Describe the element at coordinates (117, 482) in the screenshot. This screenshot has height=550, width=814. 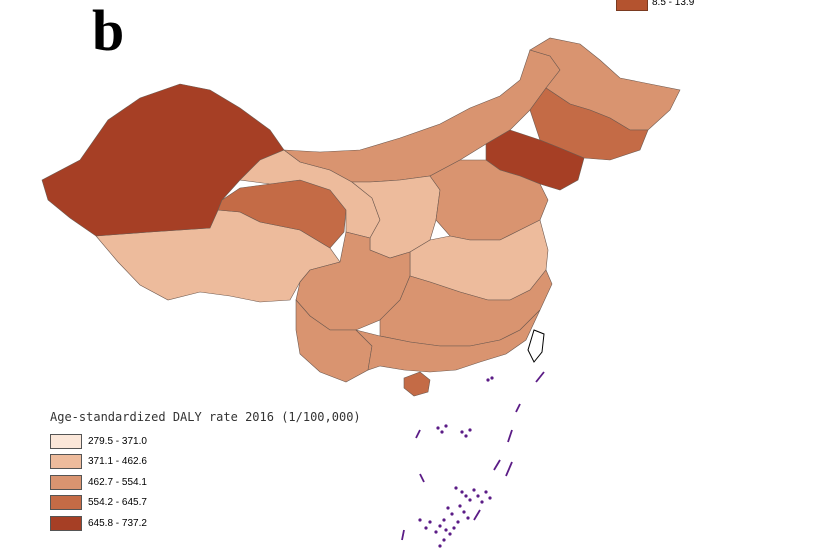
I see `legend-label: 462.7 - 554.1` at that location.